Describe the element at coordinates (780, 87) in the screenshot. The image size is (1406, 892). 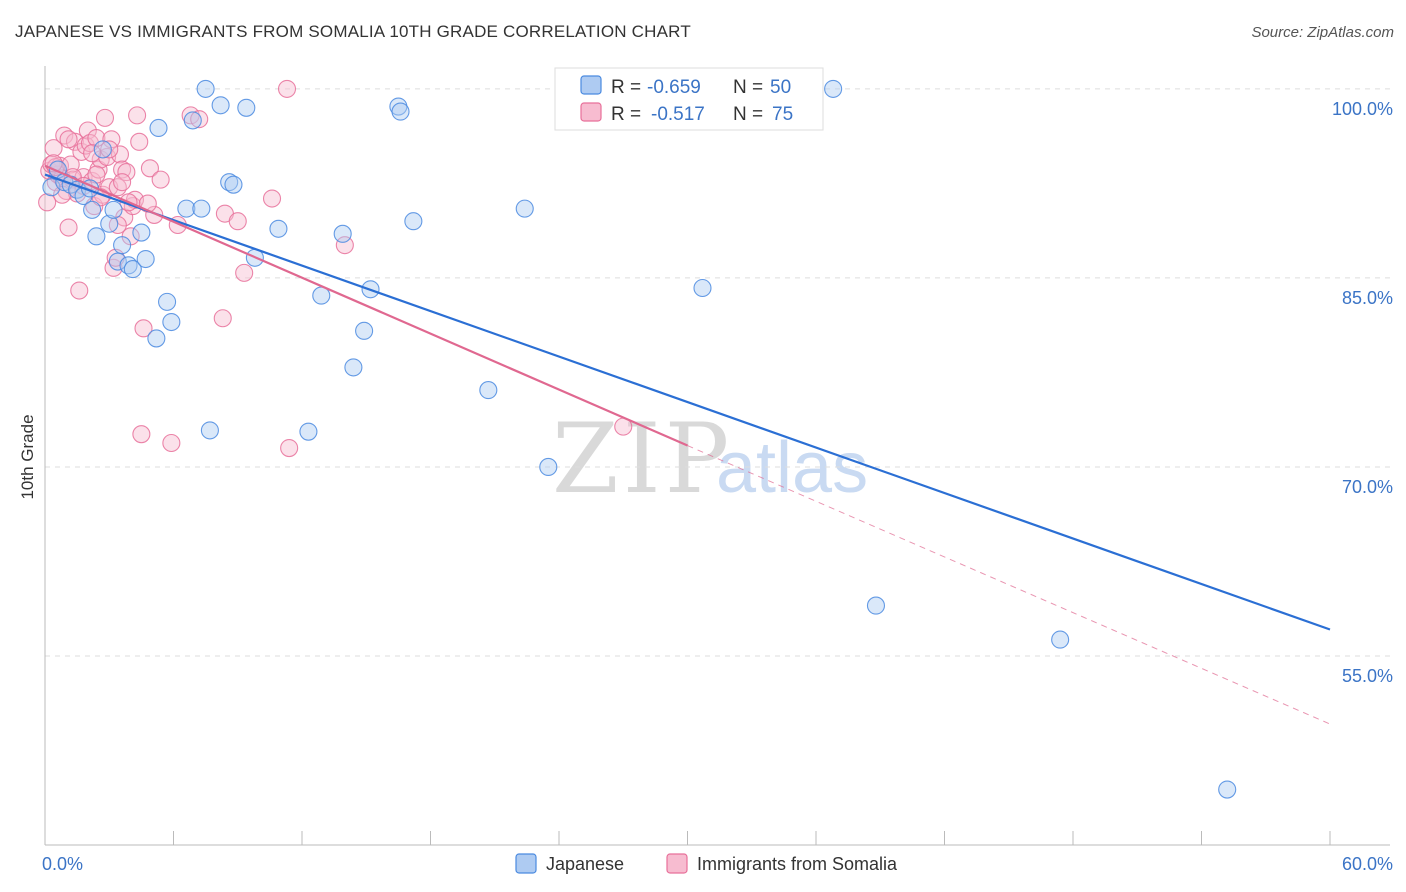
I see `legend-n-value-japanese: 50` at that location.